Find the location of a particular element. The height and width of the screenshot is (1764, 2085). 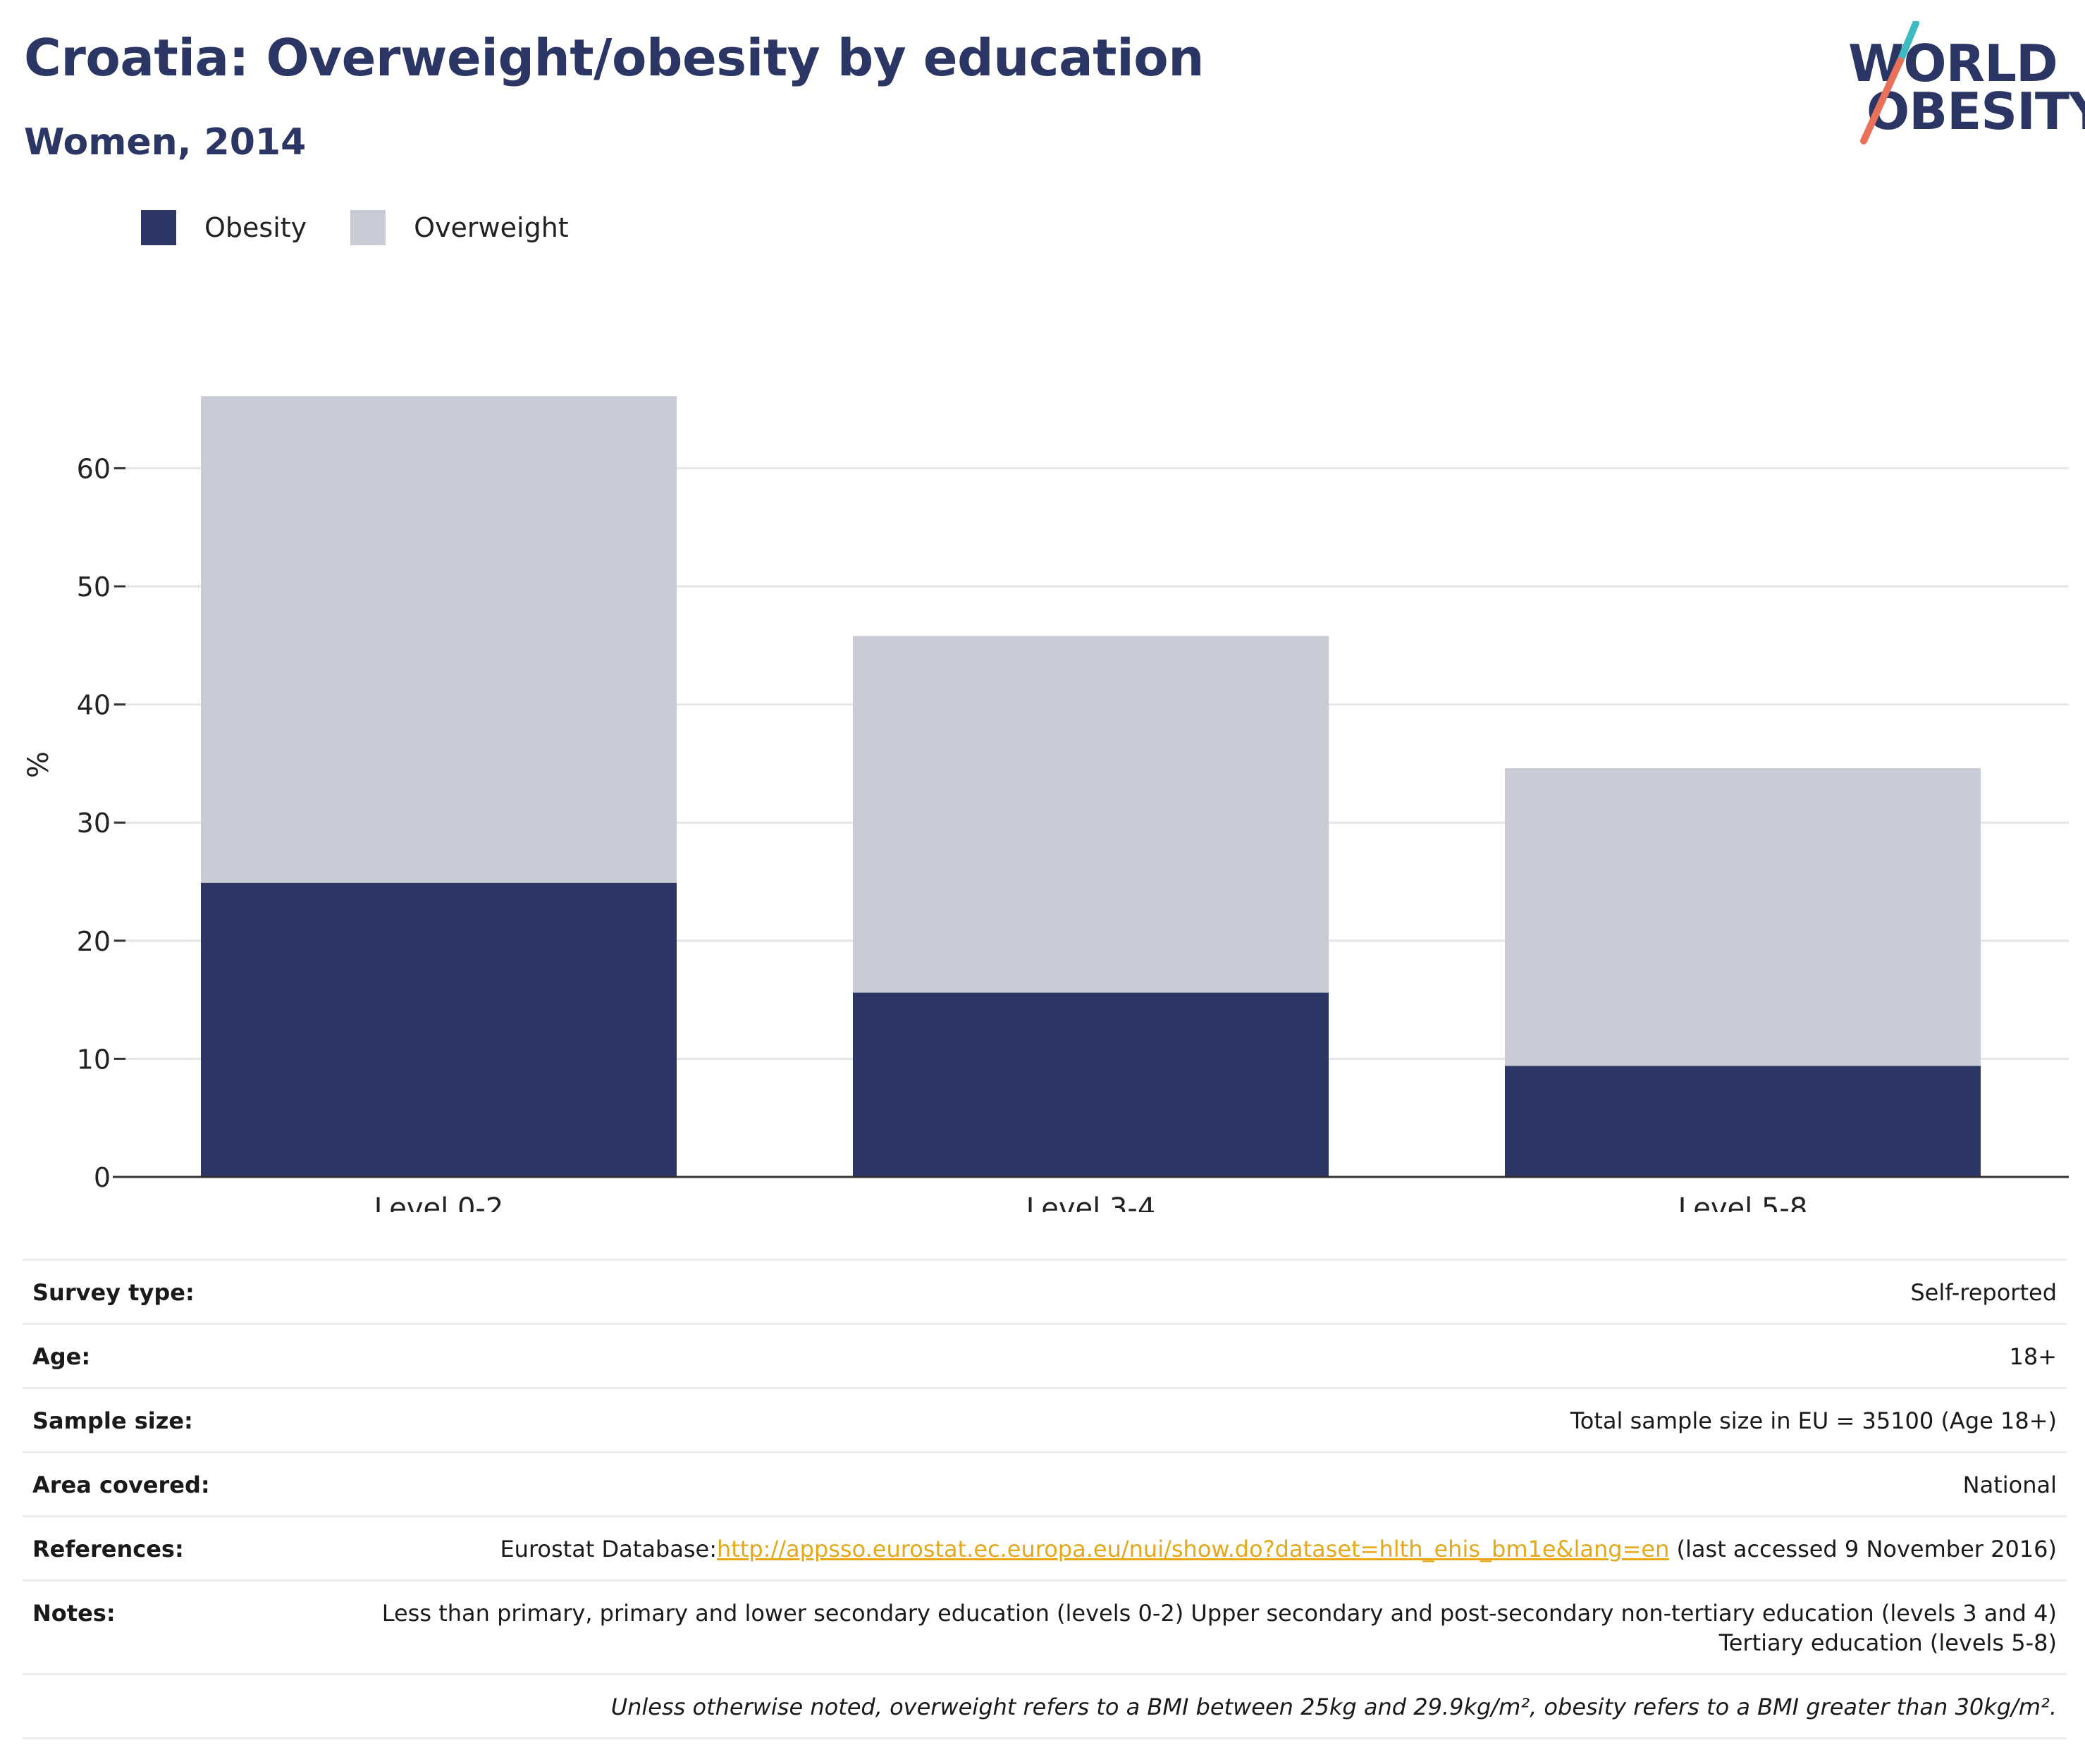

survey-type-label: Survey type: is located at coordinates (113, 1292).